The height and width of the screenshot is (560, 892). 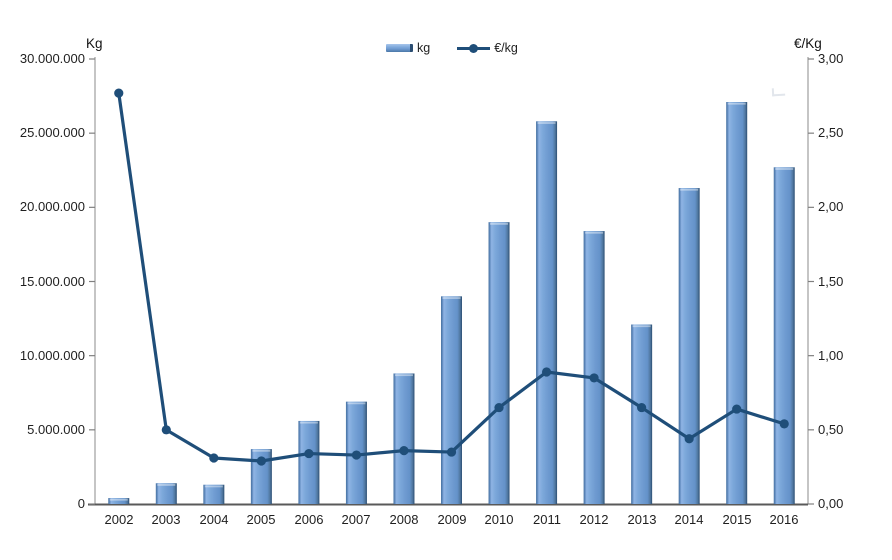 What do you see at coordinates (594, 368) in the screenshot?
I see `bar-2012` at bounding box center [594, 368].